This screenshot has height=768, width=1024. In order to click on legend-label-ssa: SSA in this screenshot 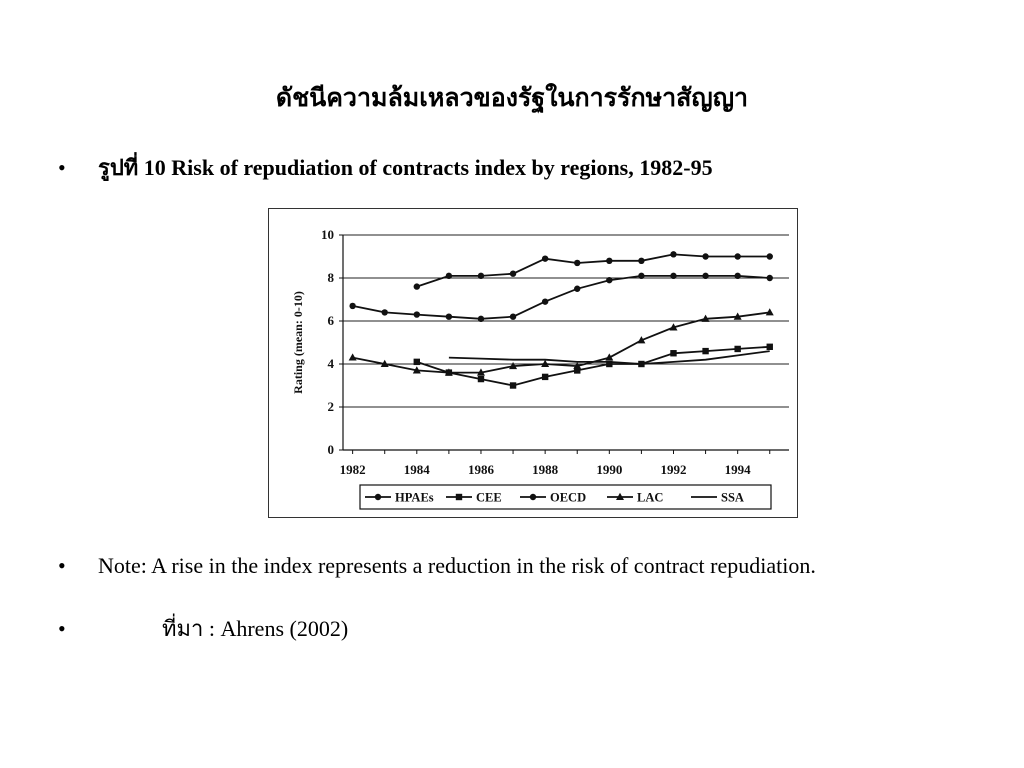, I will do `click(732, 498)`.